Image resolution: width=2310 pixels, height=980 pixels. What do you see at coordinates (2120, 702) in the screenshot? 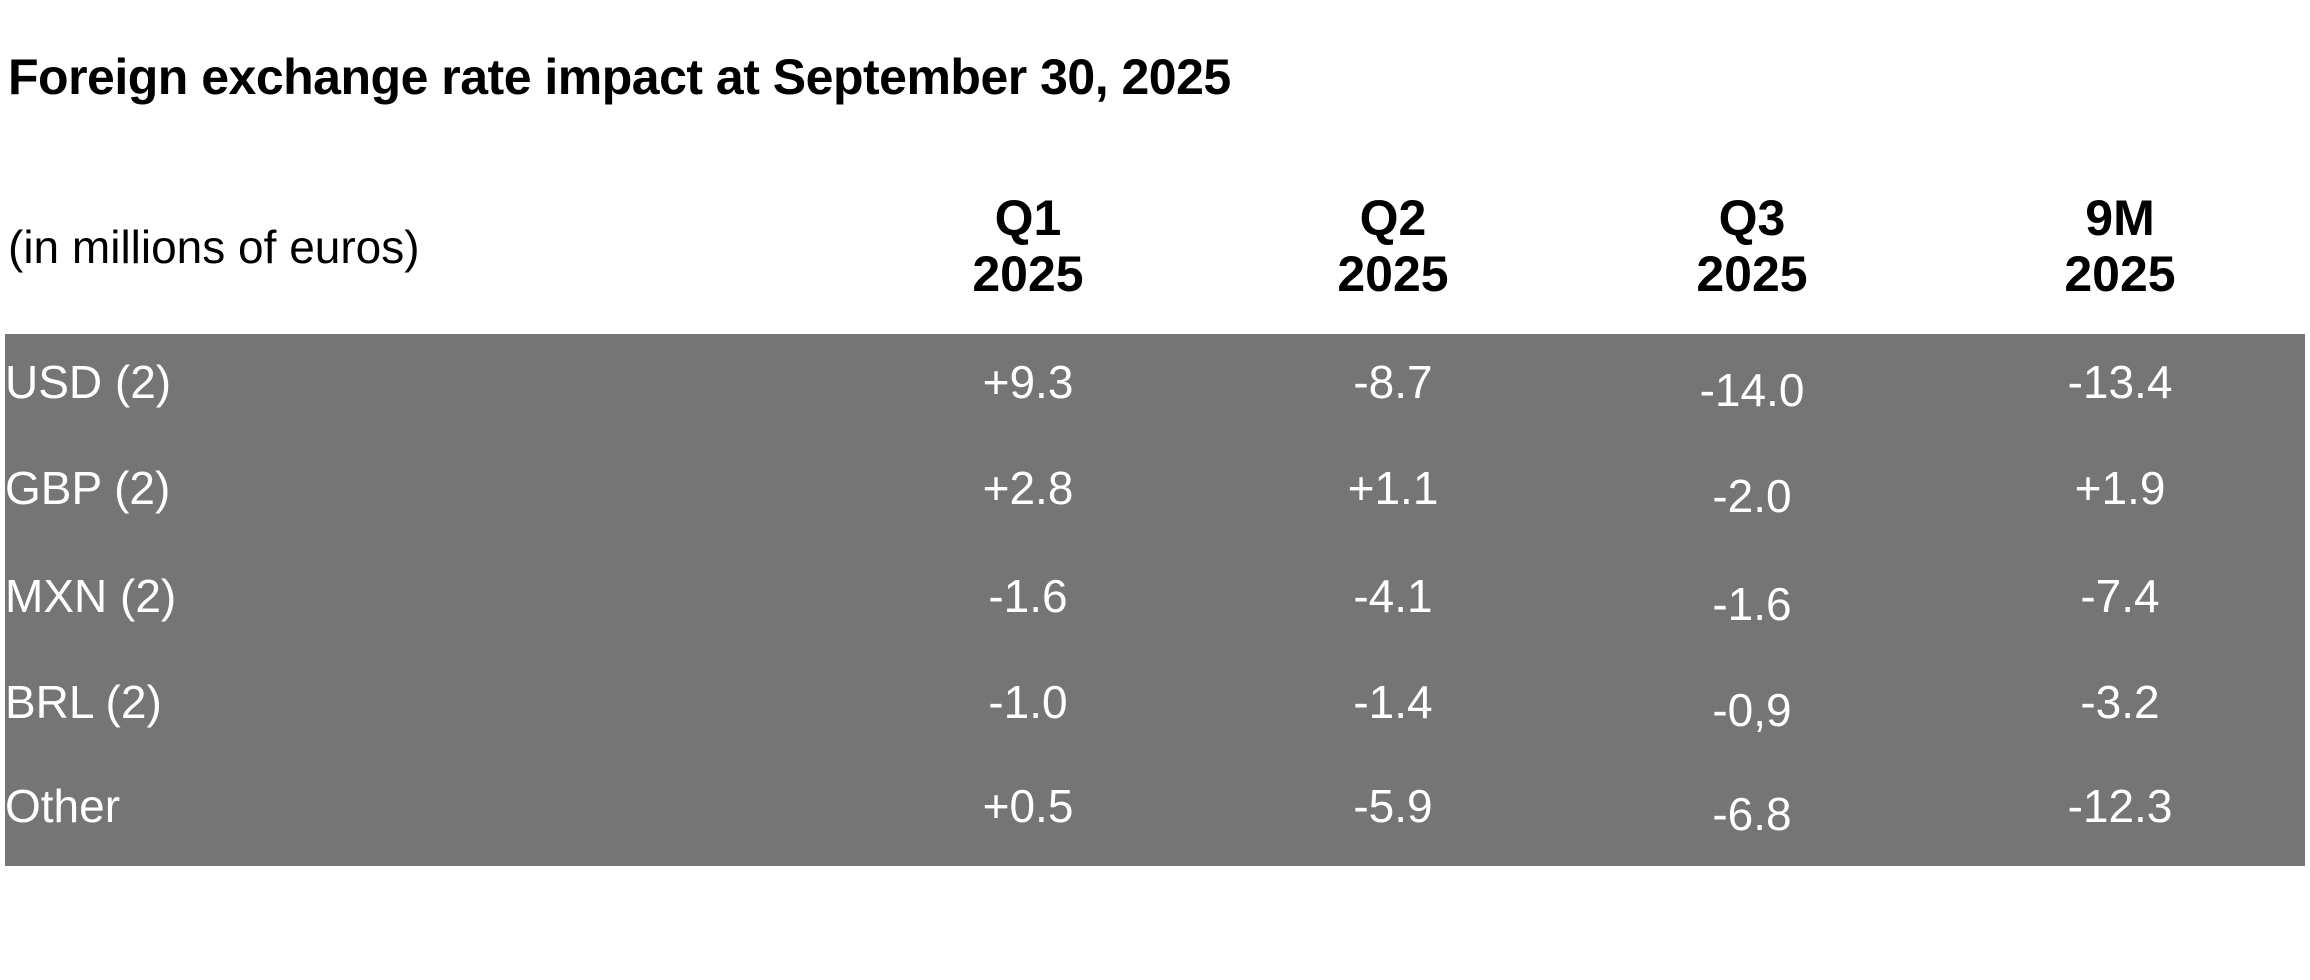
I see `table-cell: -3.2` at bounding box center [2120, 702].